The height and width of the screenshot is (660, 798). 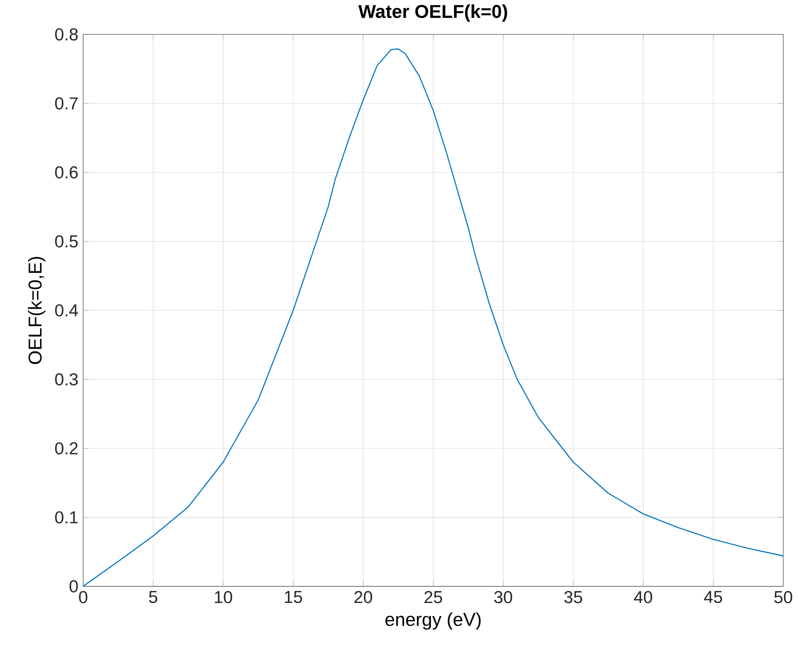 What do you see at coordinates (573, 597) in the screenshot?
I see `x-tick-label: 35` at bounding box center [573, 597].